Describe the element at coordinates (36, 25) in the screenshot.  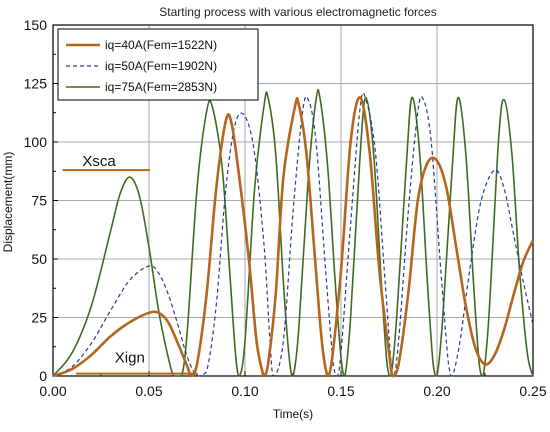
I see `y-tick-label: 150` at that location.